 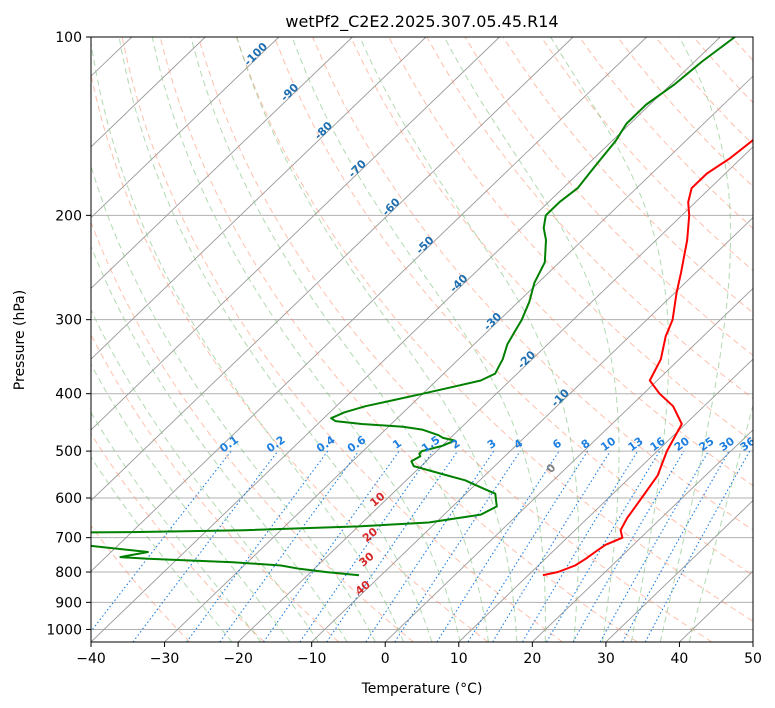 What do you see at coordinates (228, 444) in the screenshot?
I see `mixing-ratio-label: 0.1` at bounding box center [228, 444].